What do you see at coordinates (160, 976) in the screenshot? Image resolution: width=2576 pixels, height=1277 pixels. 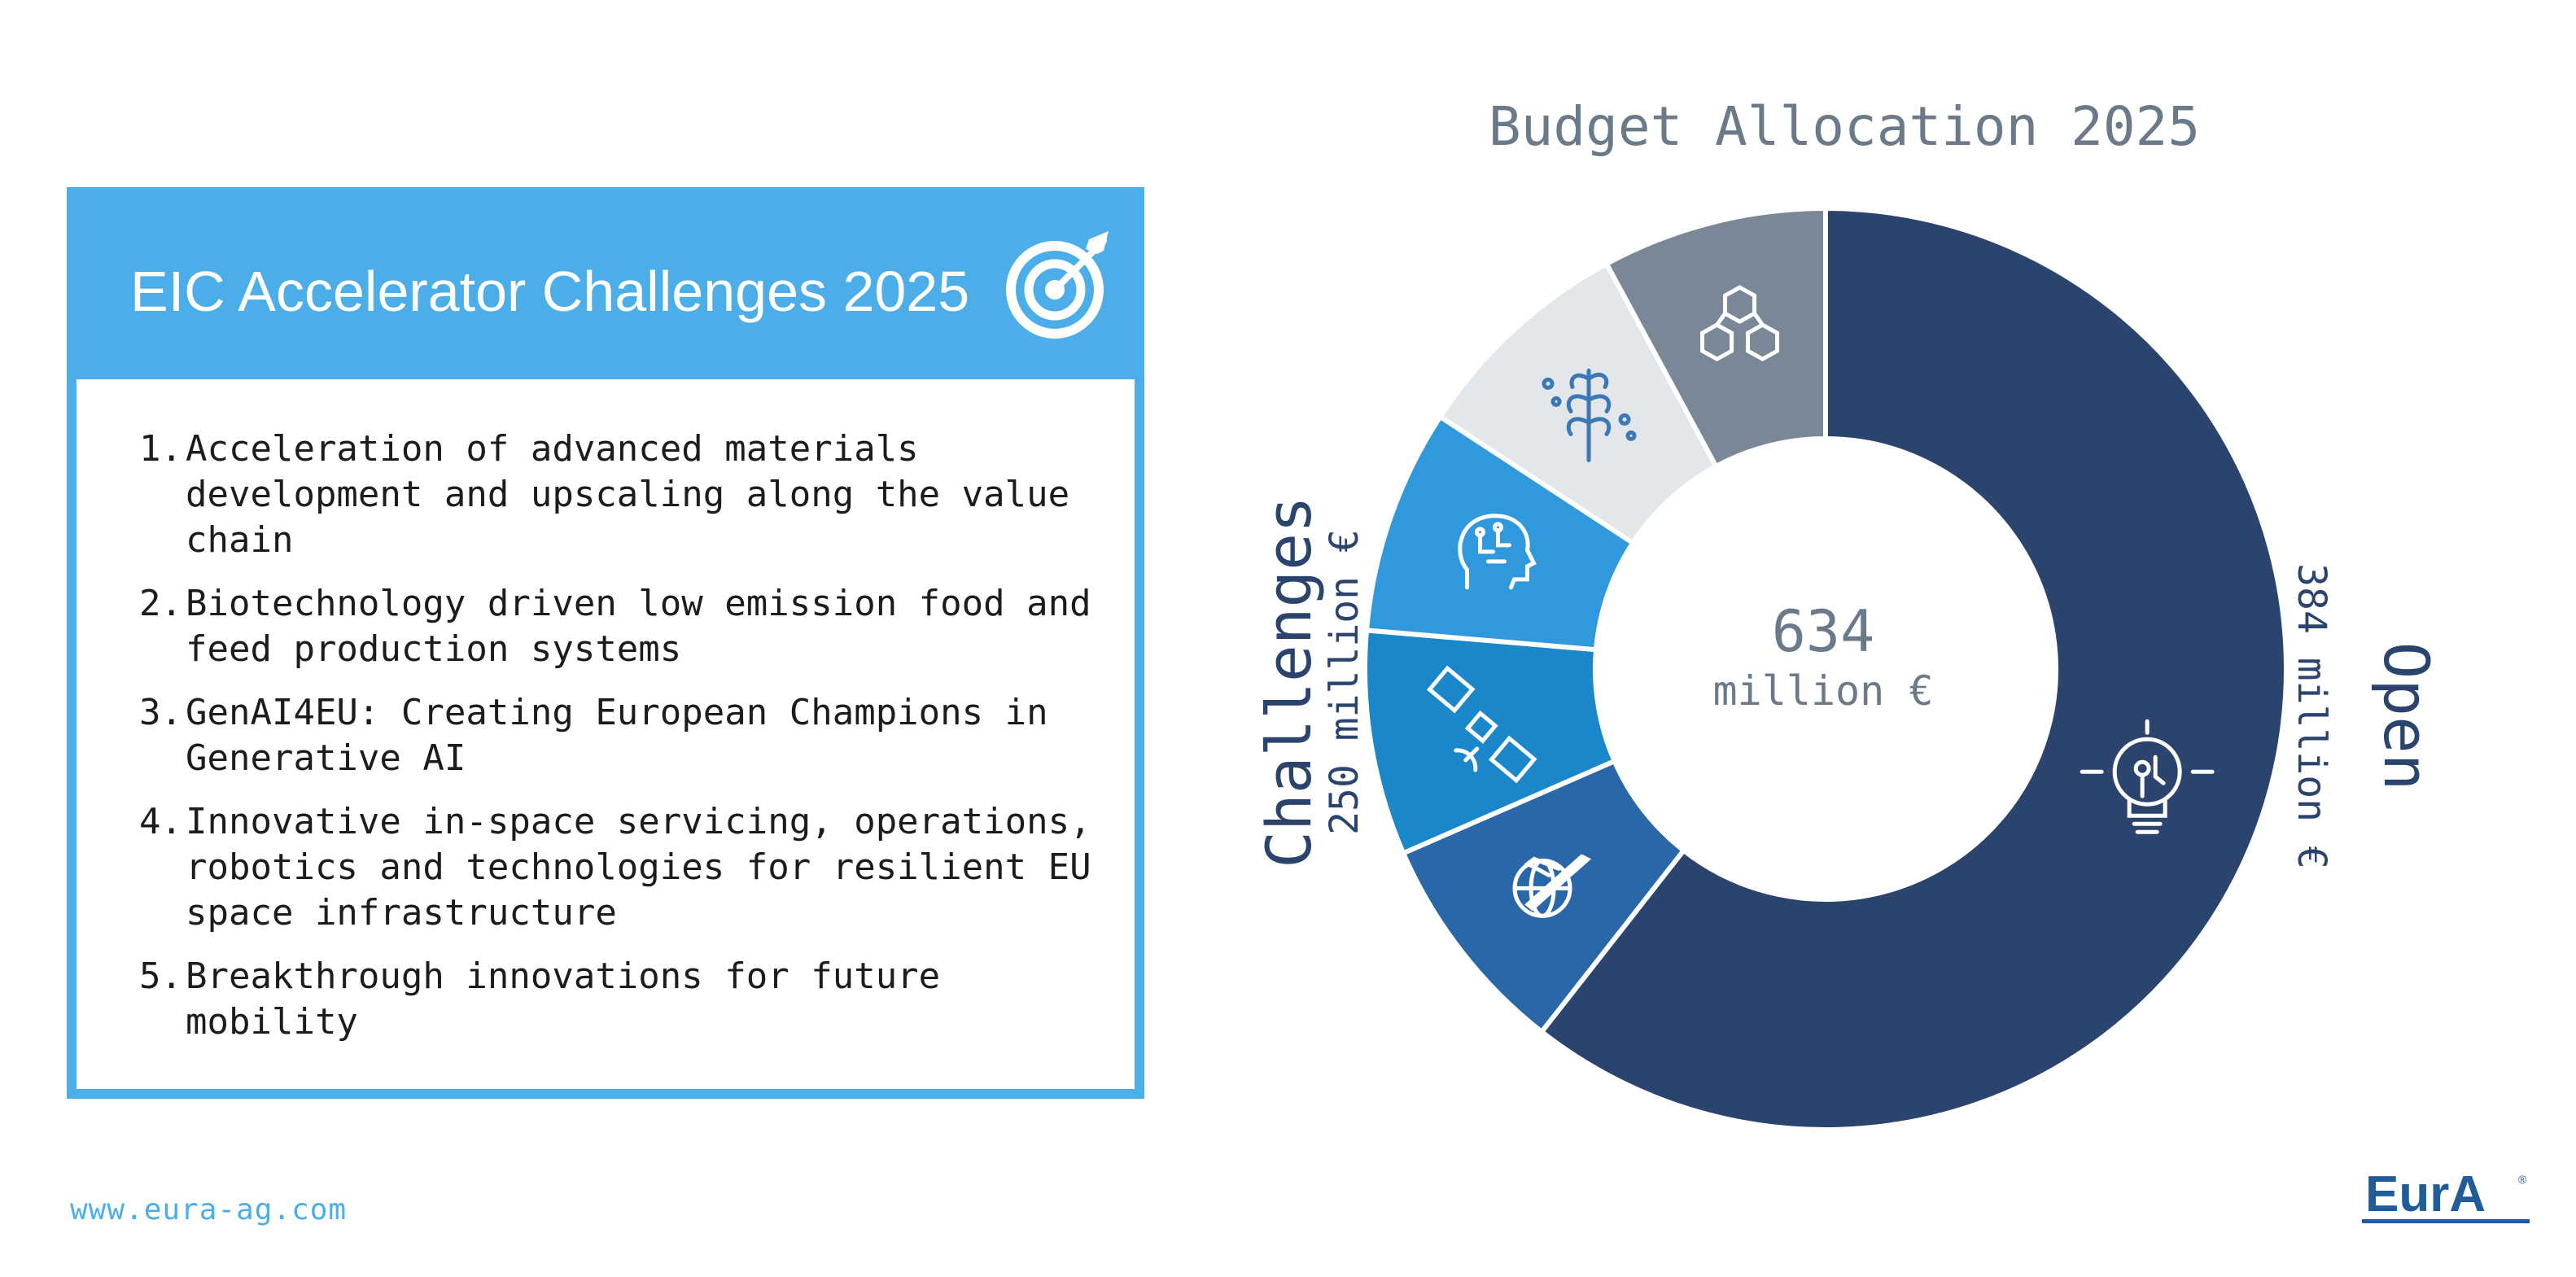 I see `item-number: 5.` at bounding box center [160, 976].